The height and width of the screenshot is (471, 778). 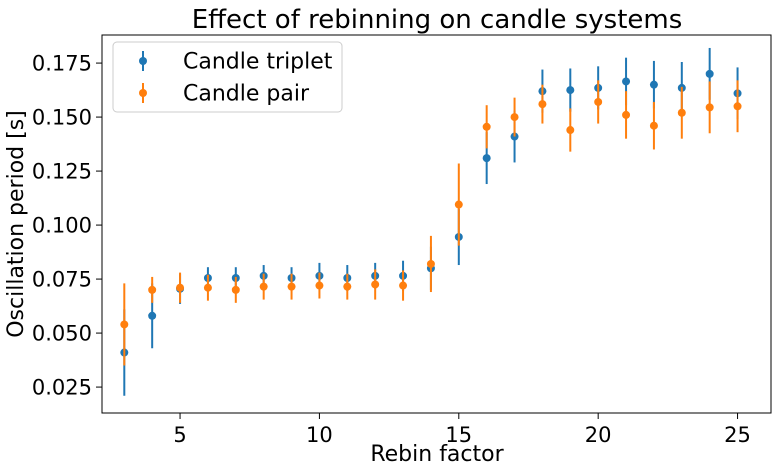 I want to click on x-tick-label: 25, so click(x=737, y=435).